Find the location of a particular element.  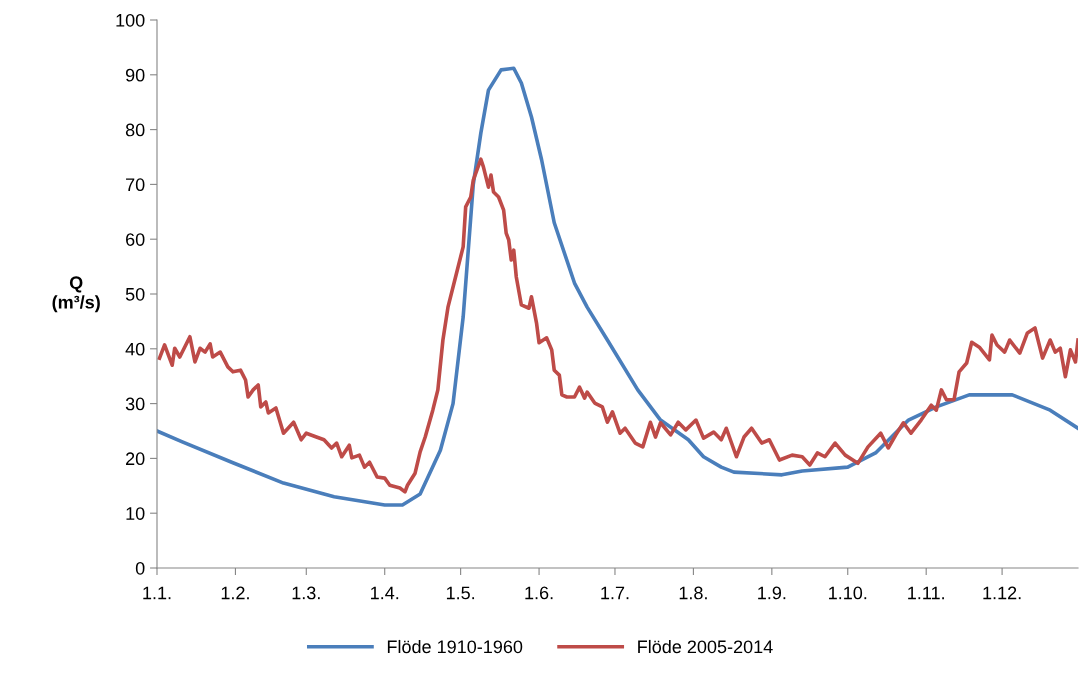

x-tick-label: 1.7. is located at coordinates (615, 593).